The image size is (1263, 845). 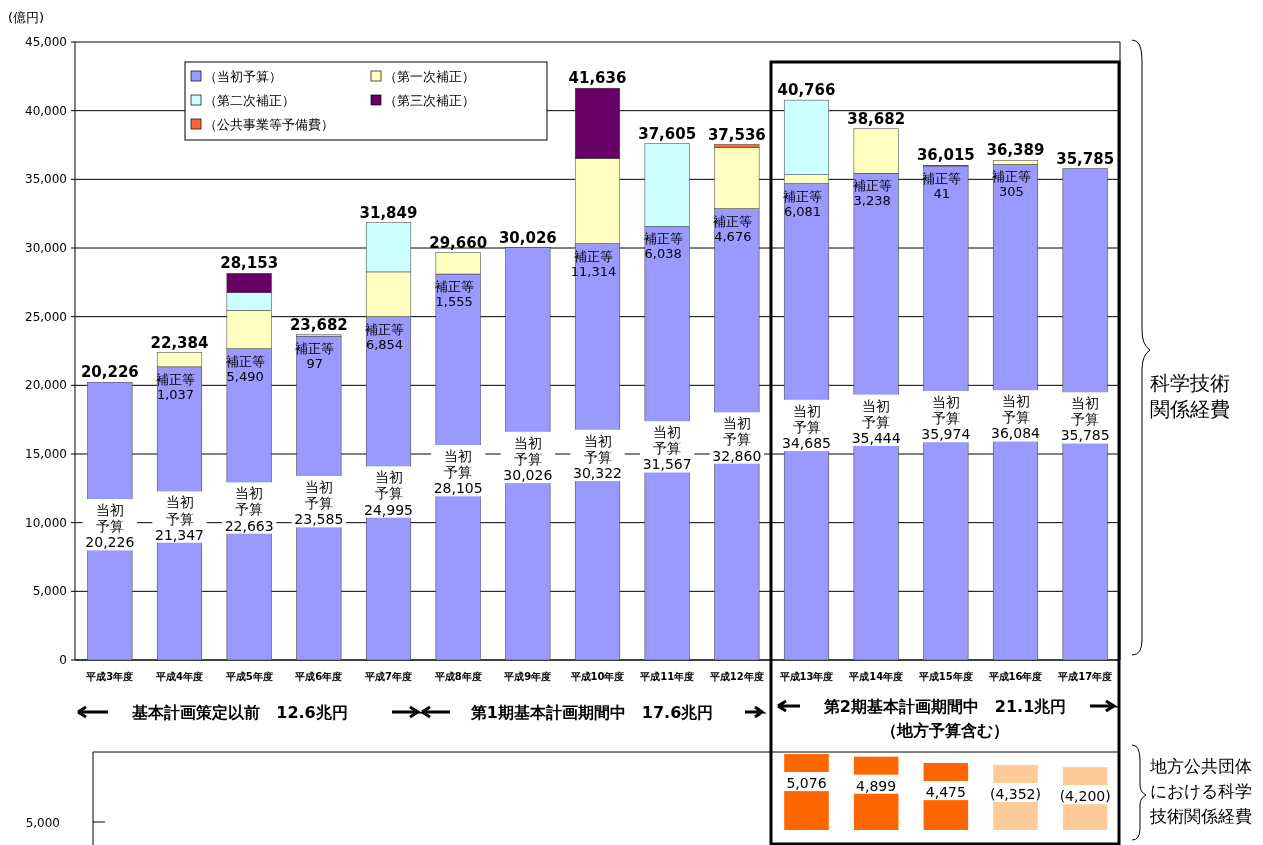 I want to click on text: 地方公共団体における科学技術関係経費, so click(x=1200, y=791).